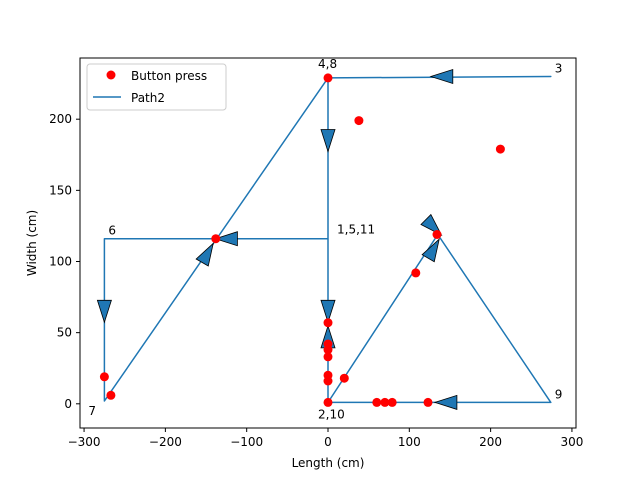  Describe the element at coordinates (165, 442) in the screenshot. I see `x-tick-label: −200` at that location.